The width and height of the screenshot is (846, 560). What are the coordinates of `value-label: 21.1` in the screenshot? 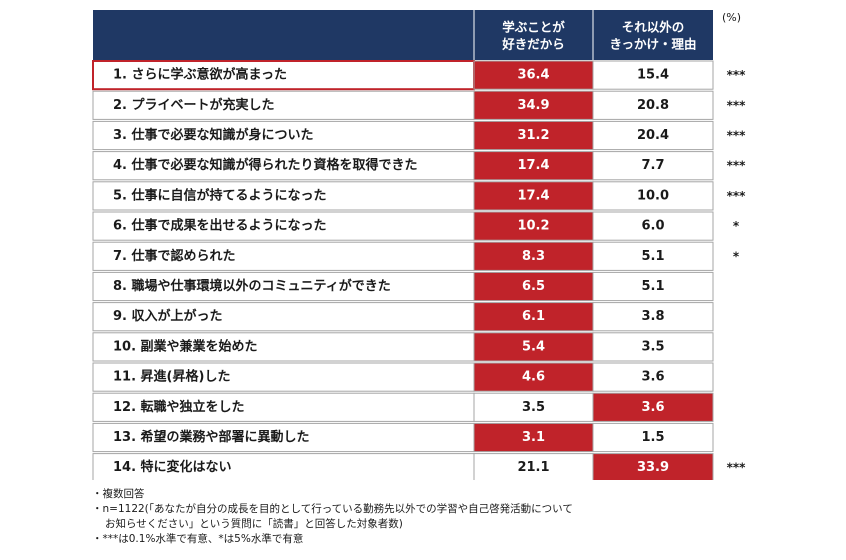 It's located at (533, 467).